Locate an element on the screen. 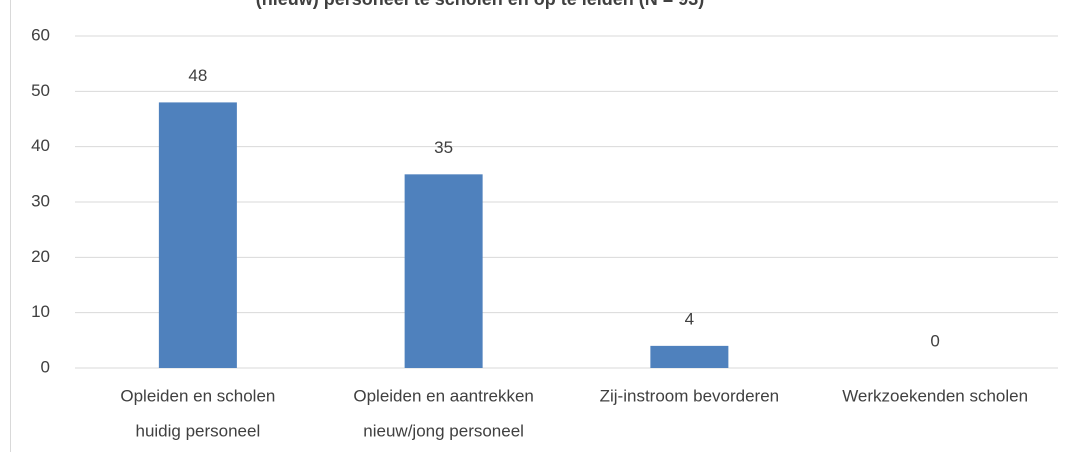  y-tick-label: 0 is located at coordinates (45, 366).